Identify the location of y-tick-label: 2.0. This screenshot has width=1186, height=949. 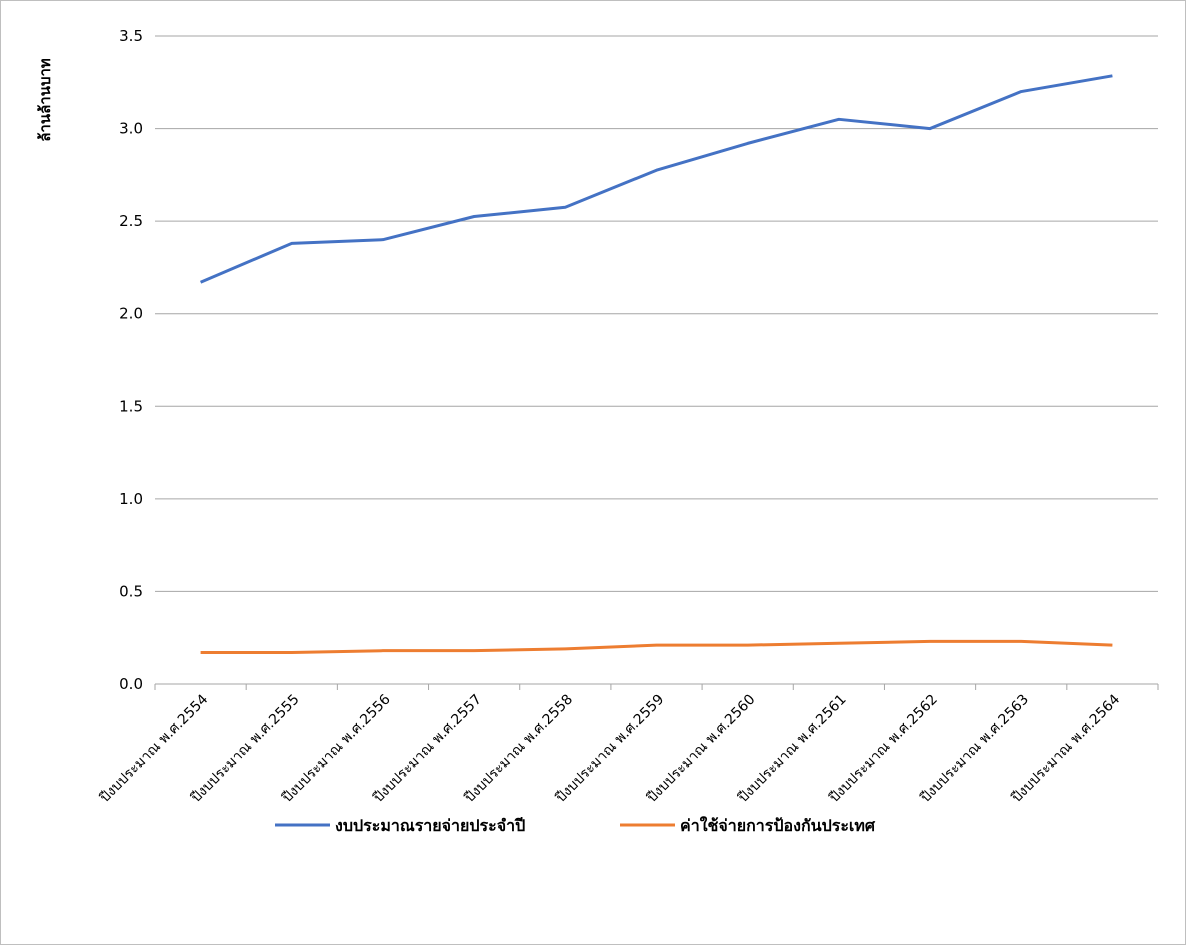
(131, 314).